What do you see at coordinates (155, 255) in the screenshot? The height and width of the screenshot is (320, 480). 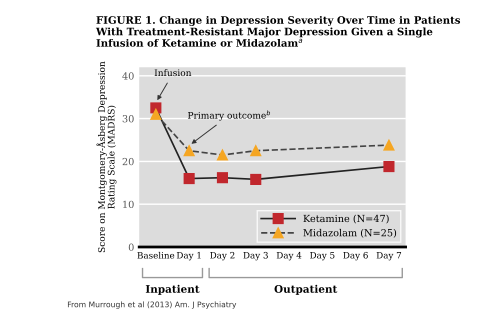 I see `x-tick-label: Baseline` at bounding box center [155, 255].